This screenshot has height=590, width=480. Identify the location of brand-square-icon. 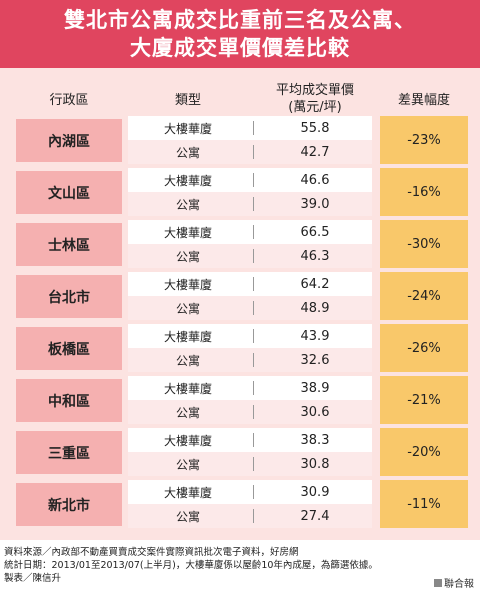
(438, 582).